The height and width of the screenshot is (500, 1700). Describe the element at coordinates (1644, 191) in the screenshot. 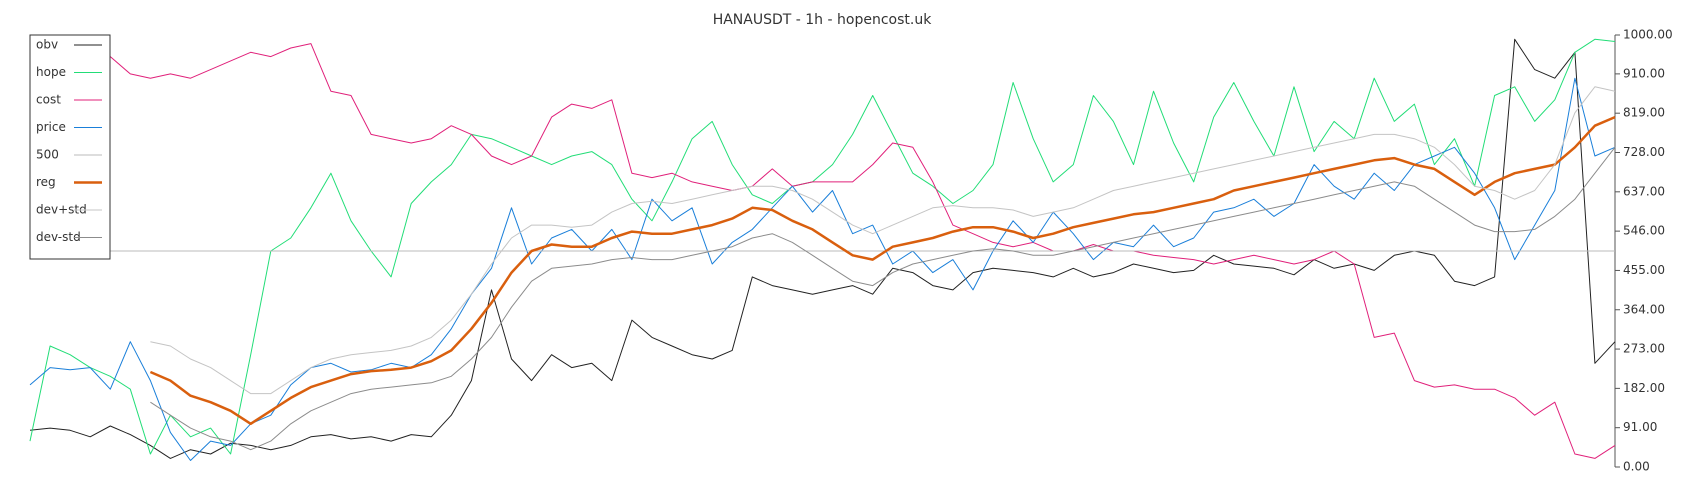

I see `y-tick-label: 637.00` at that location.